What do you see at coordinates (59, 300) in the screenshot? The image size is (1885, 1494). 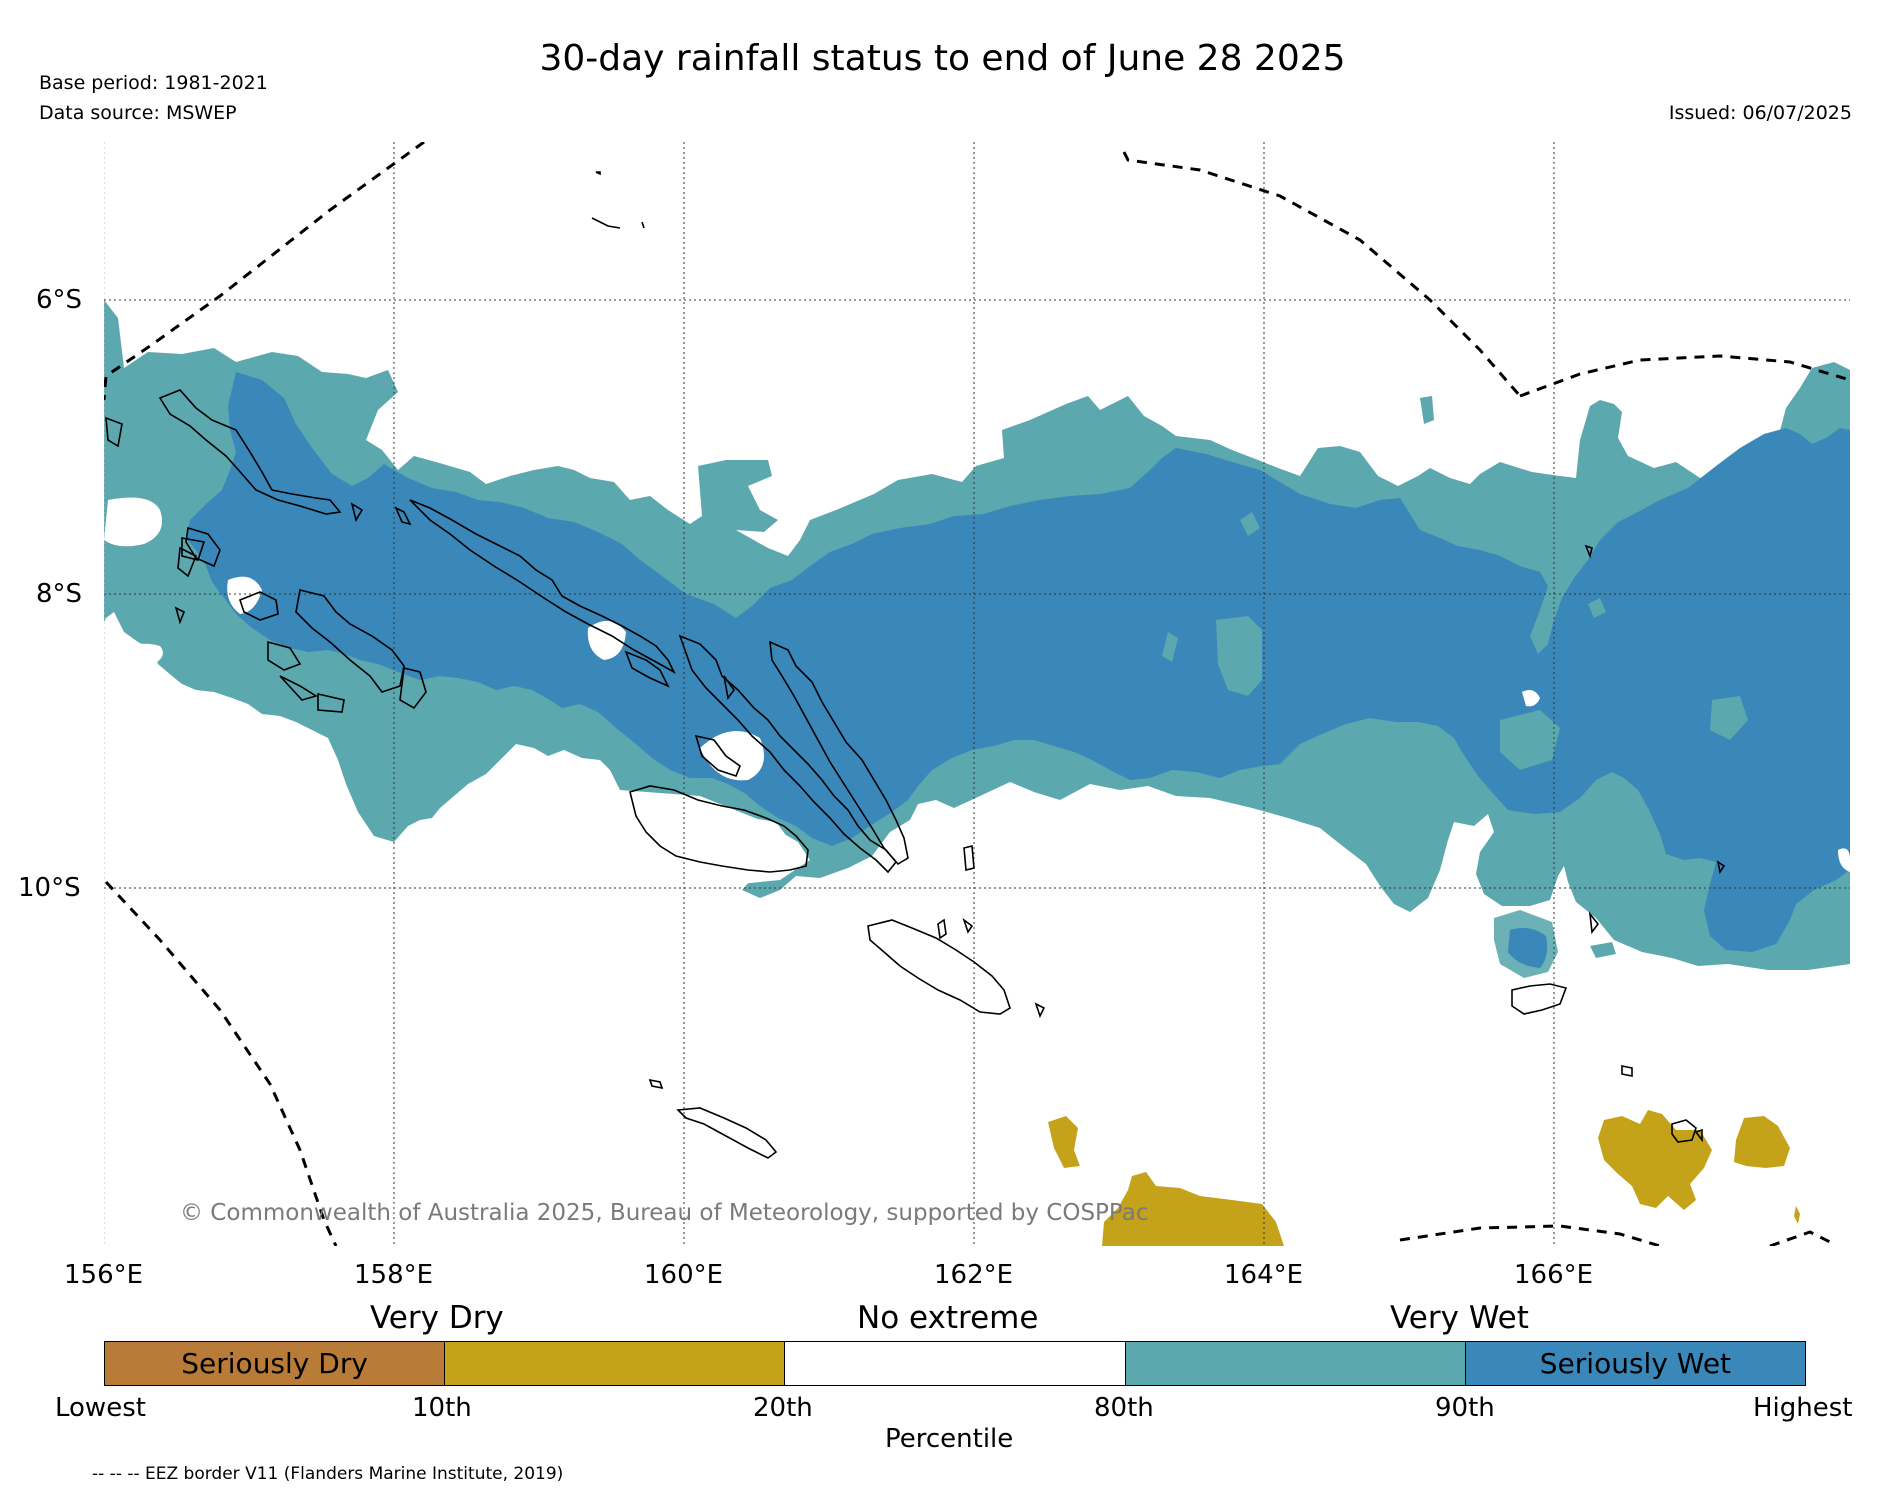 I see `lat-label-6s: 6°S` at bounding box center [59, 300].